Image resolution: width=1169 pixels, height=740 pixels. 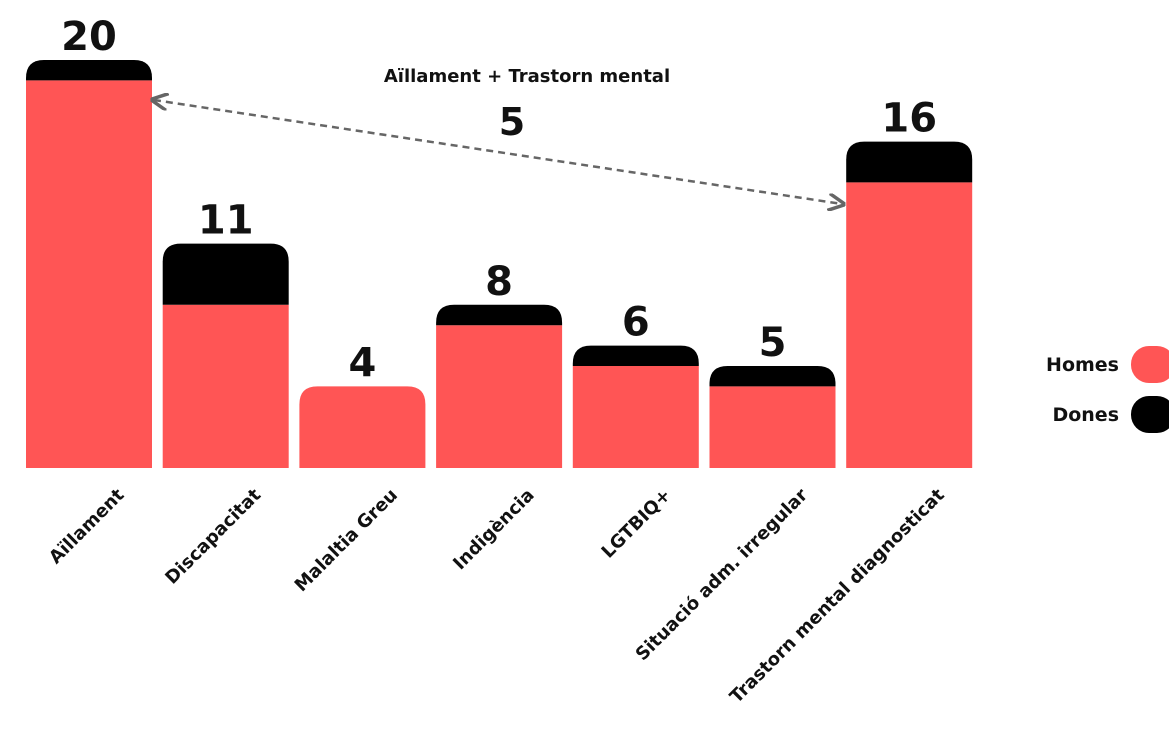 I want to click on annotation-group: Aïllament + Trastorn mental 5, so click(x=498, y=135).